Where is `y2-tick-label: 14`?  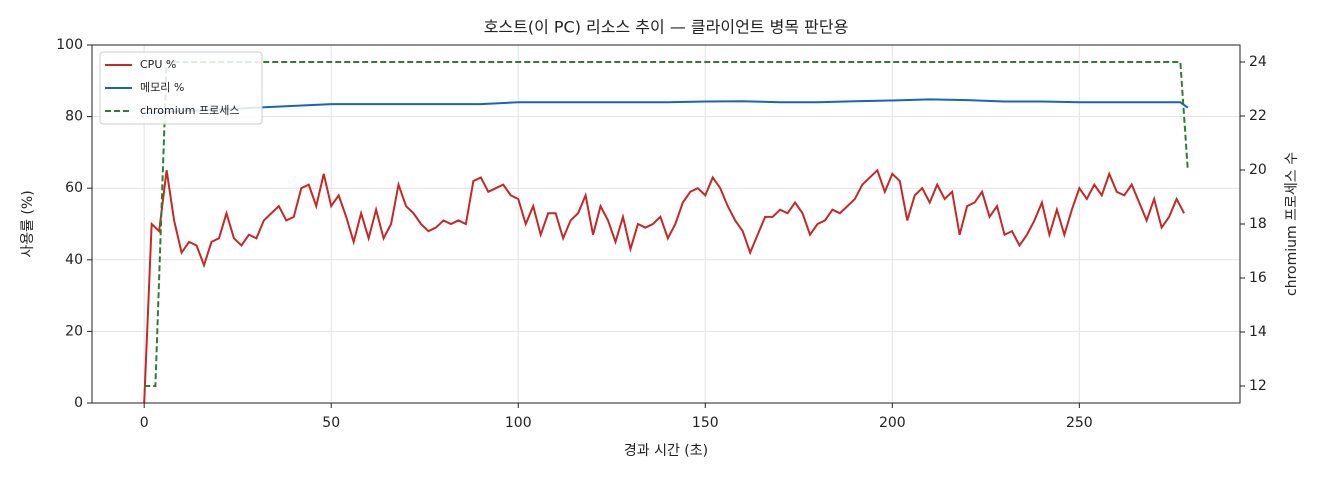 y2-tick-label: 14 is located at coordinates (1258, 332).